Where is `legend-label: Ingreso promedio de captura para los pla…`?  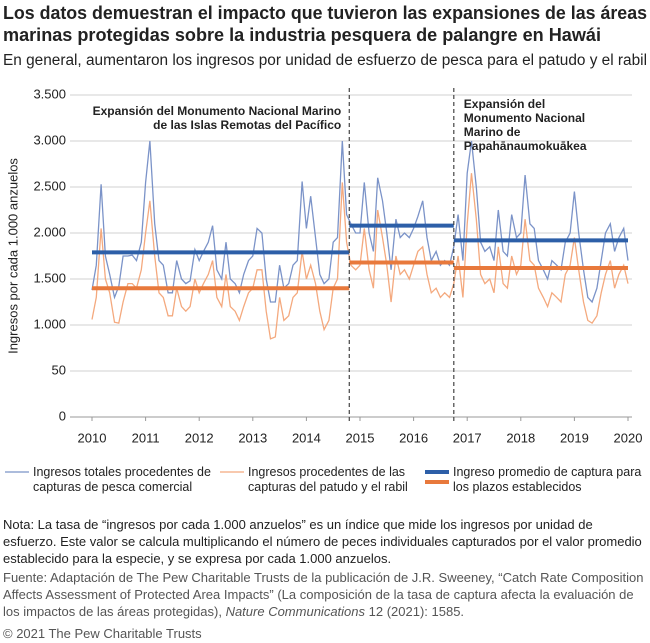
legend-label: Ingreso promedio de captura para los pla… is located at coordinates (547, 479).